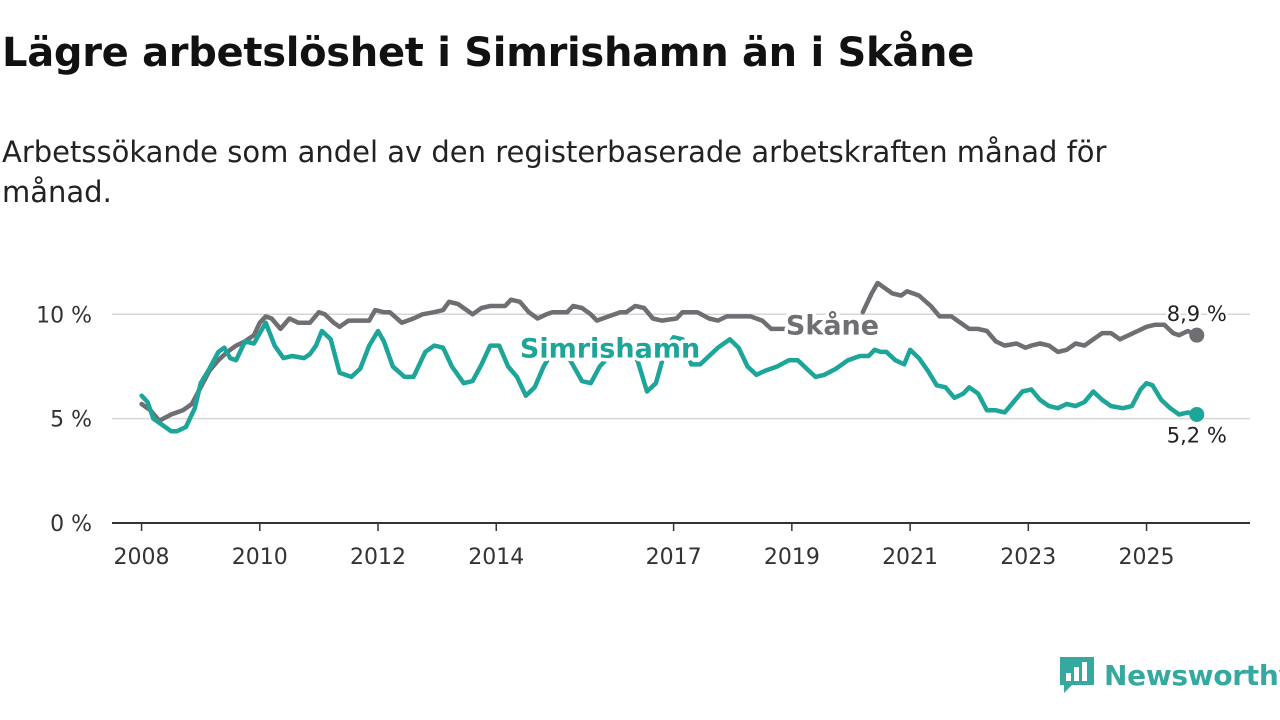  Describe the element at coordinates (1197, 335) in the screenshot. I see `end-marker-sk-ne` at that location.